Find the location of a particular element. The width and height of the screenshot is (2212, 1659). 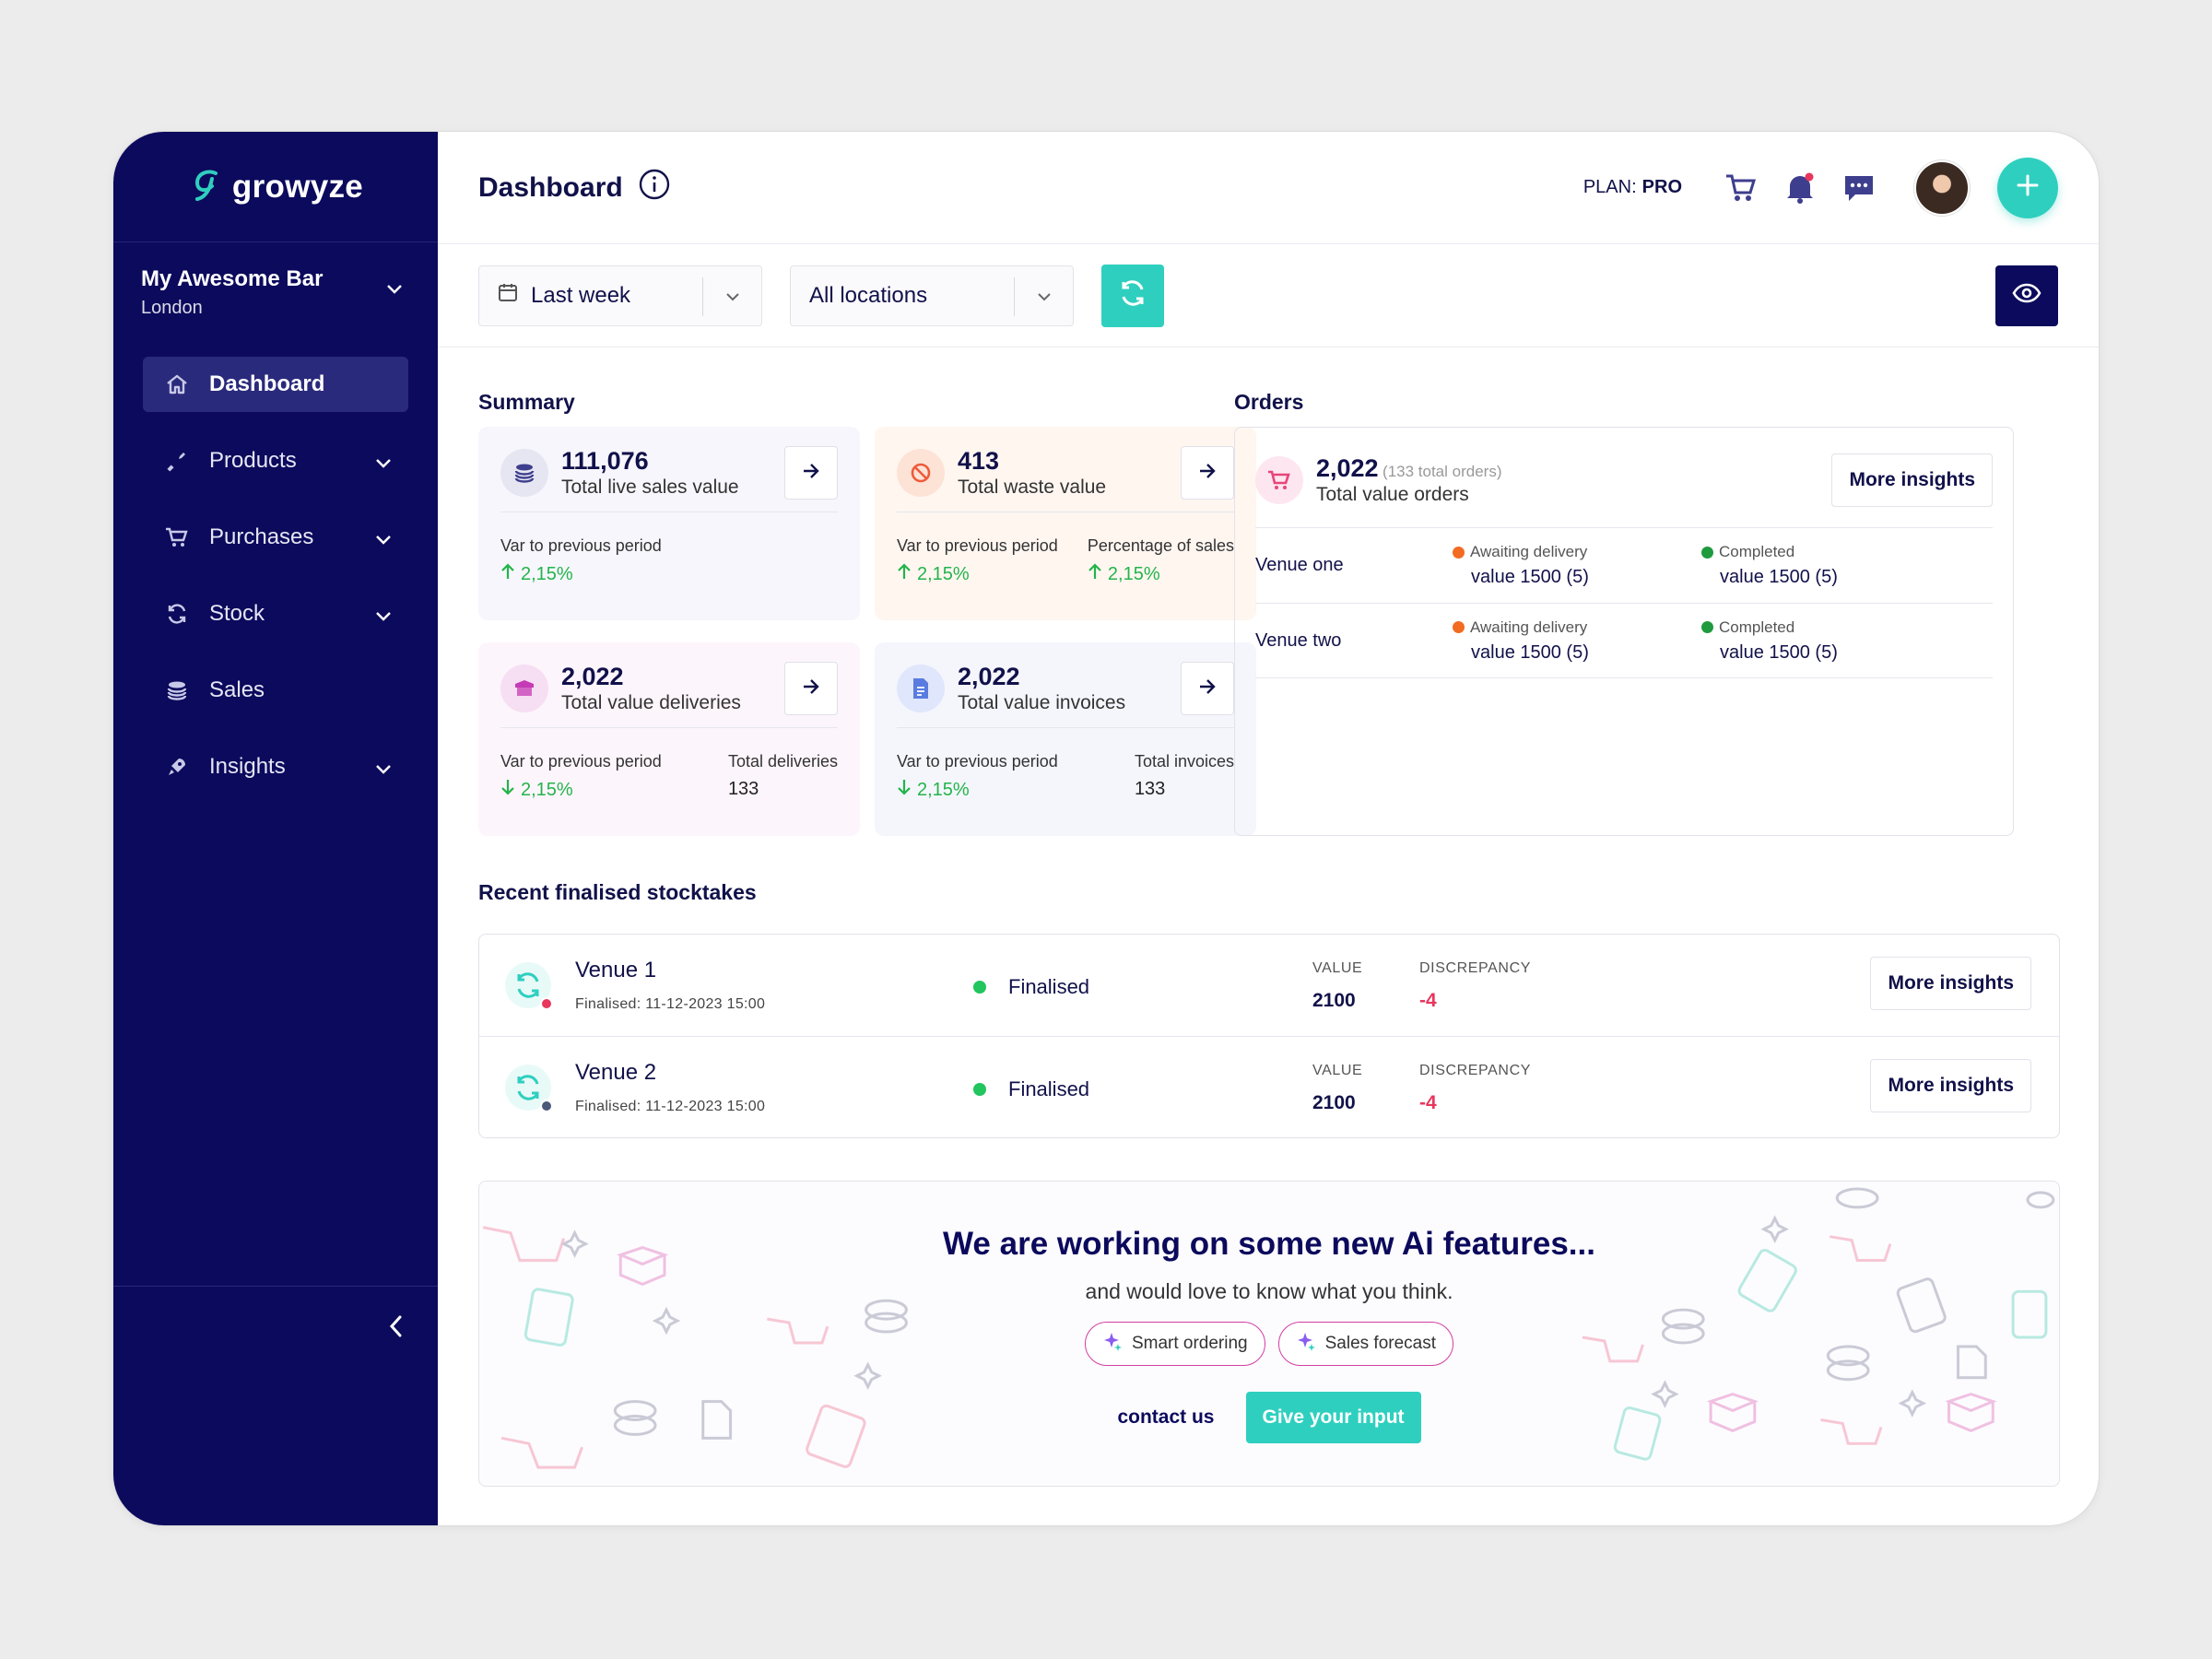

period-select: Last week is located at coordinates (620, 295).